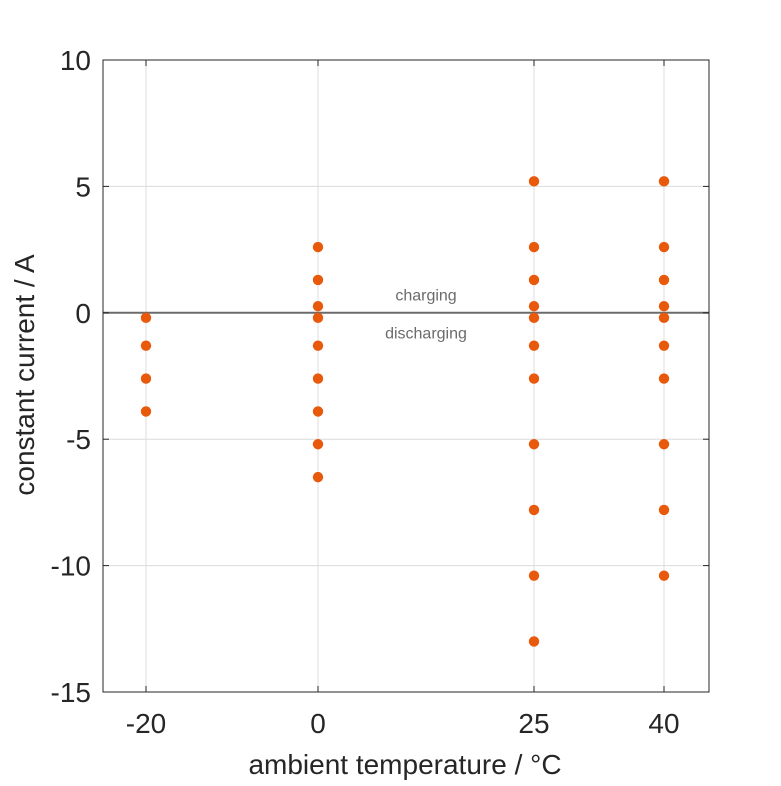  I want to click on x-tick-label: 0, so click(318, 723).